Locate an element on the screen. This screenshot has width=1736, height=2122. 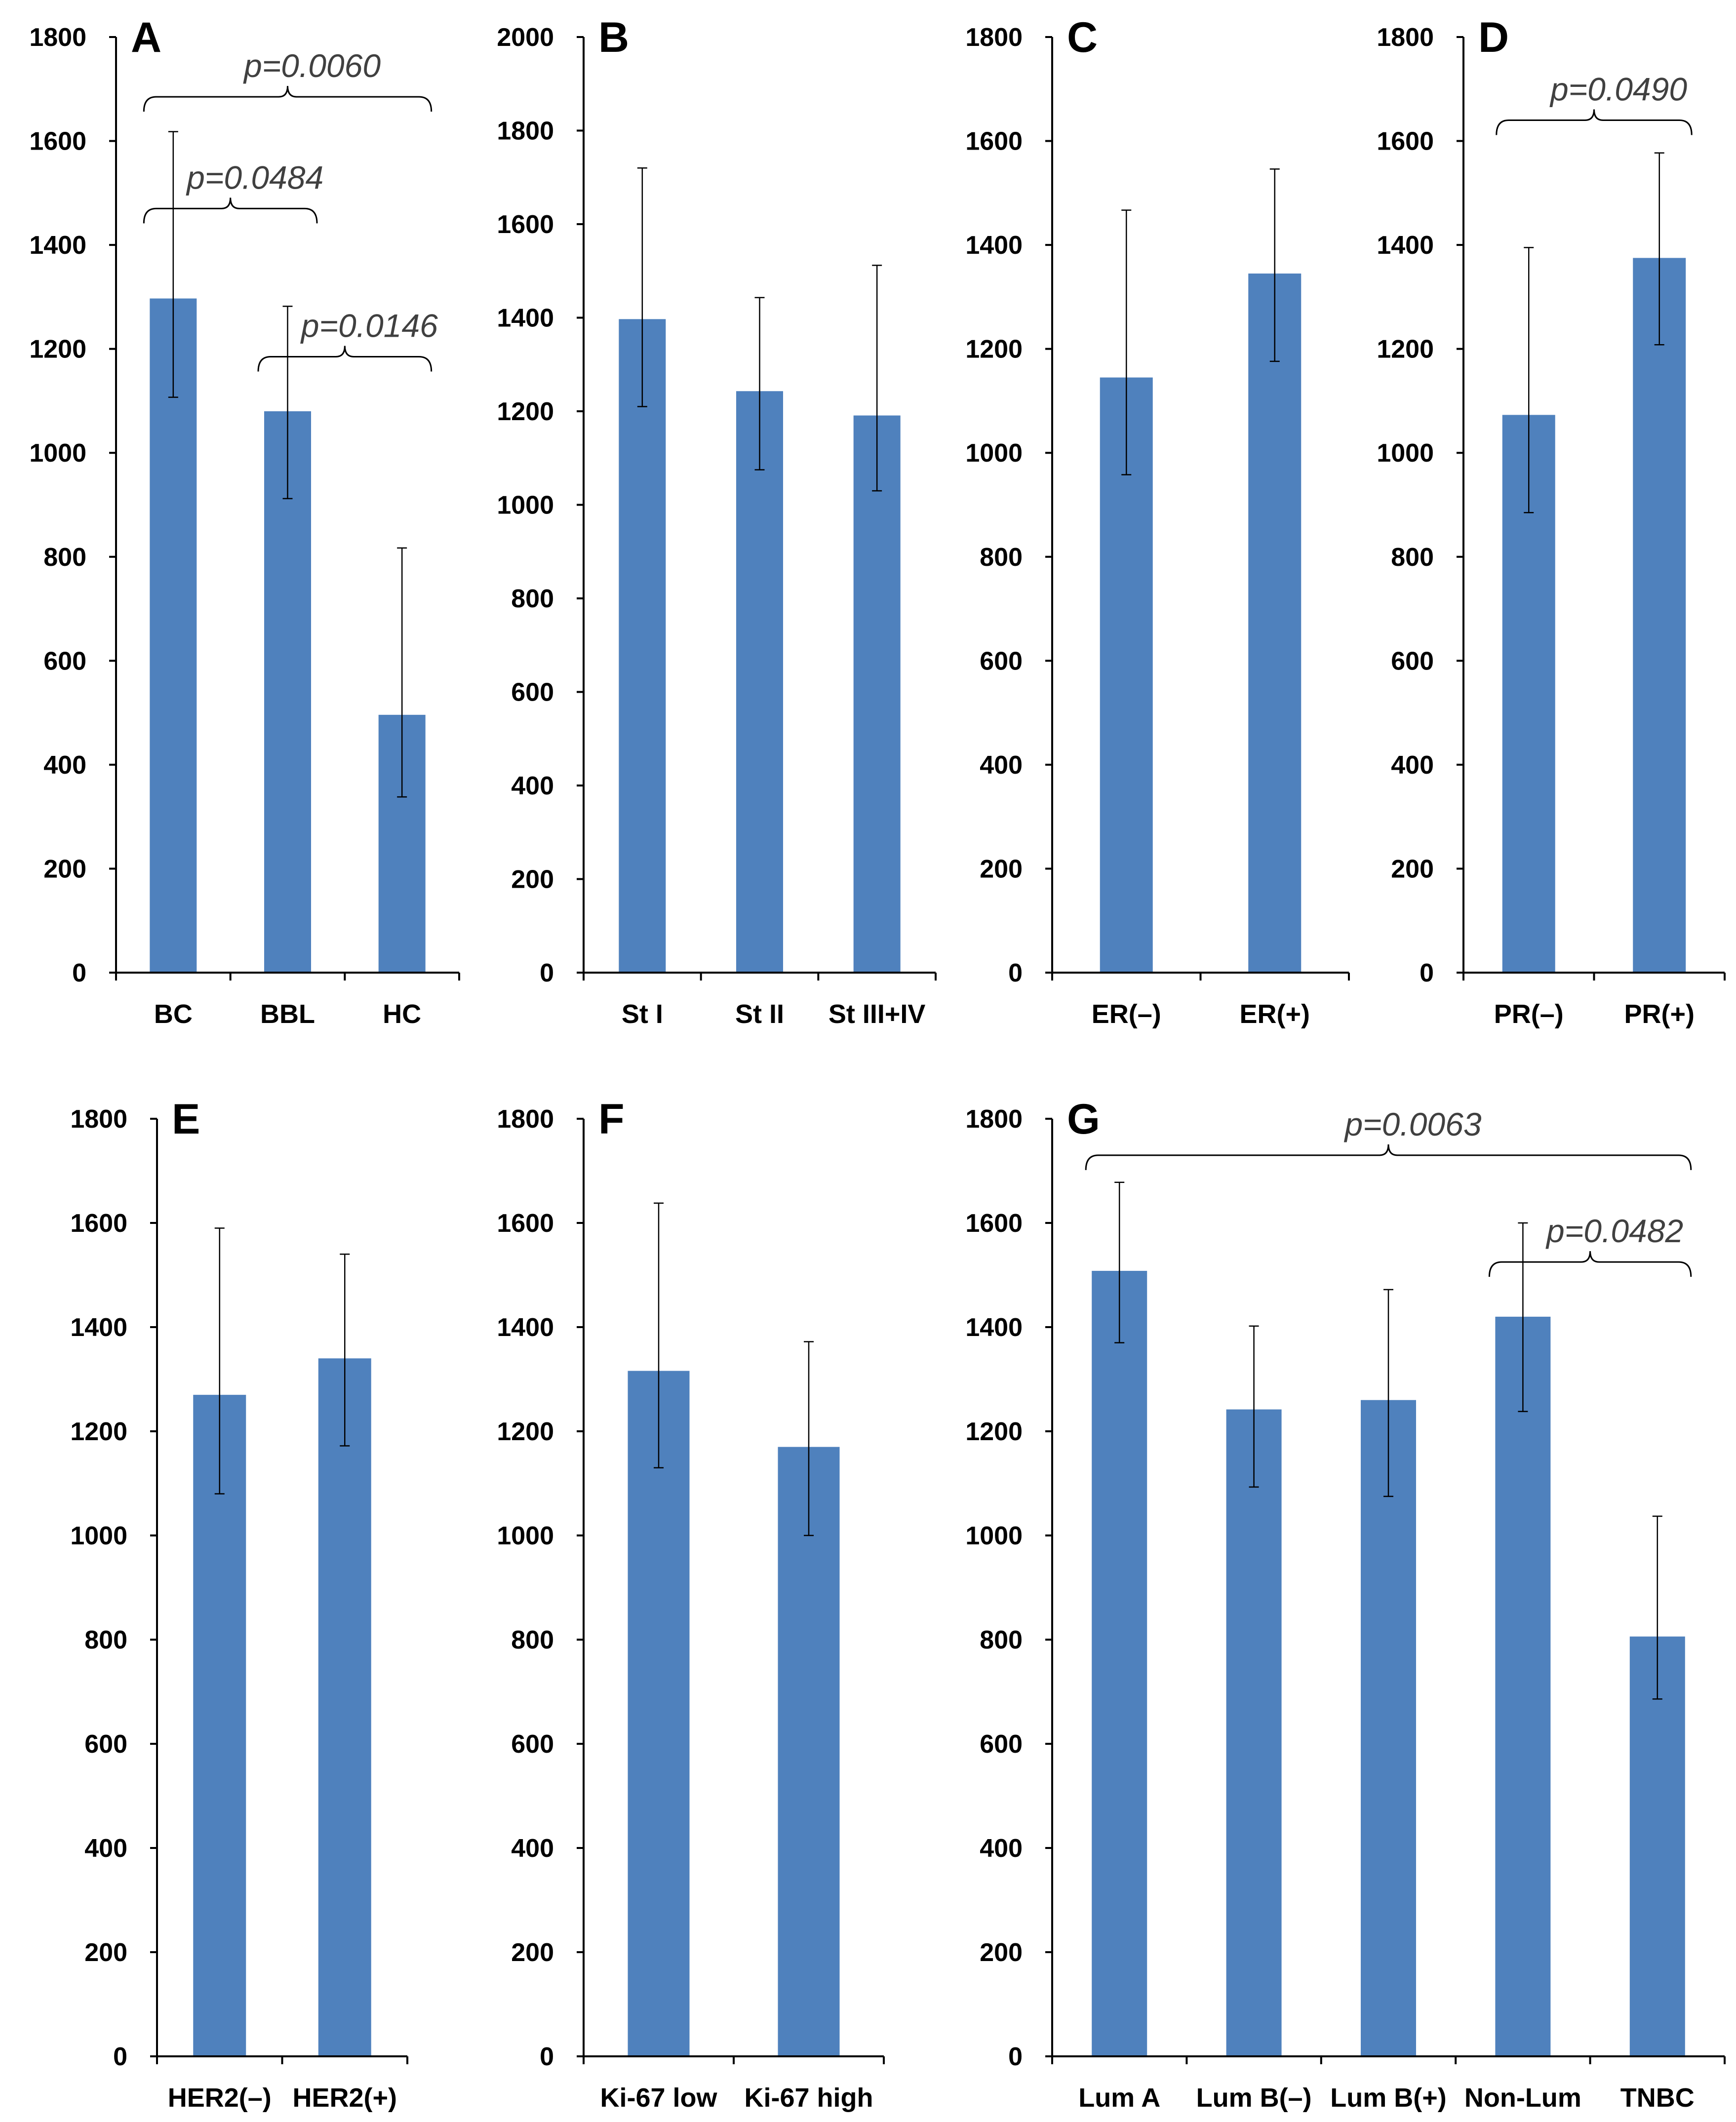
p-value-label: p=0.0490 is located at coordinates (1618, 89).